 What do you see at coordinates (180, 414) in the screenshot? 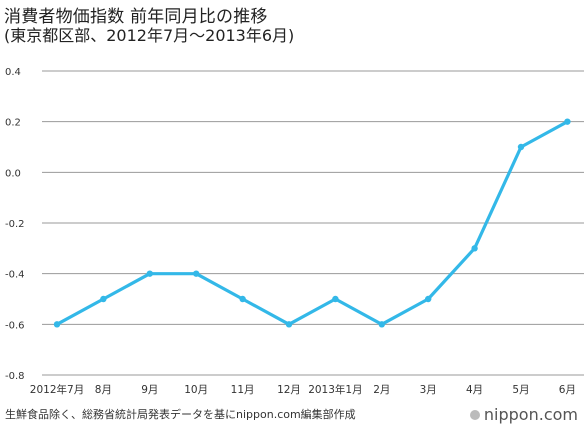
I see `source-note: 生鮮食品除く、総務省統計局発表データを基にnippon.com編集部作成` at bounding box center [180, 414].